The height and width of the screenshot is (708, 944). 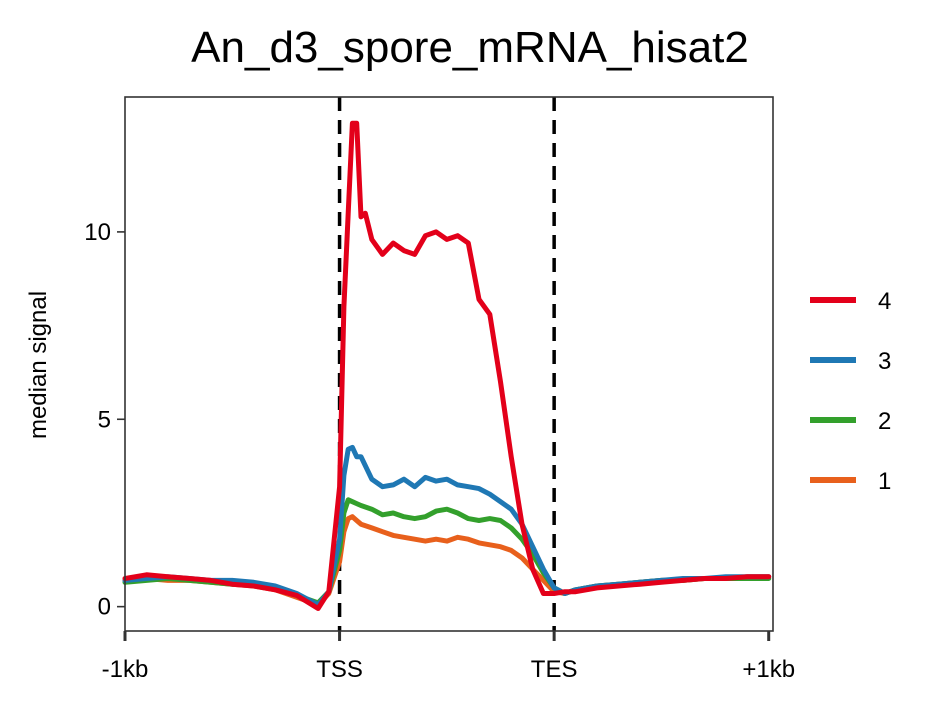 What do you see at coordinates (884, 421) in the screenshot?
I see `legend-label-2: 2` at bounding box center [884, 421].